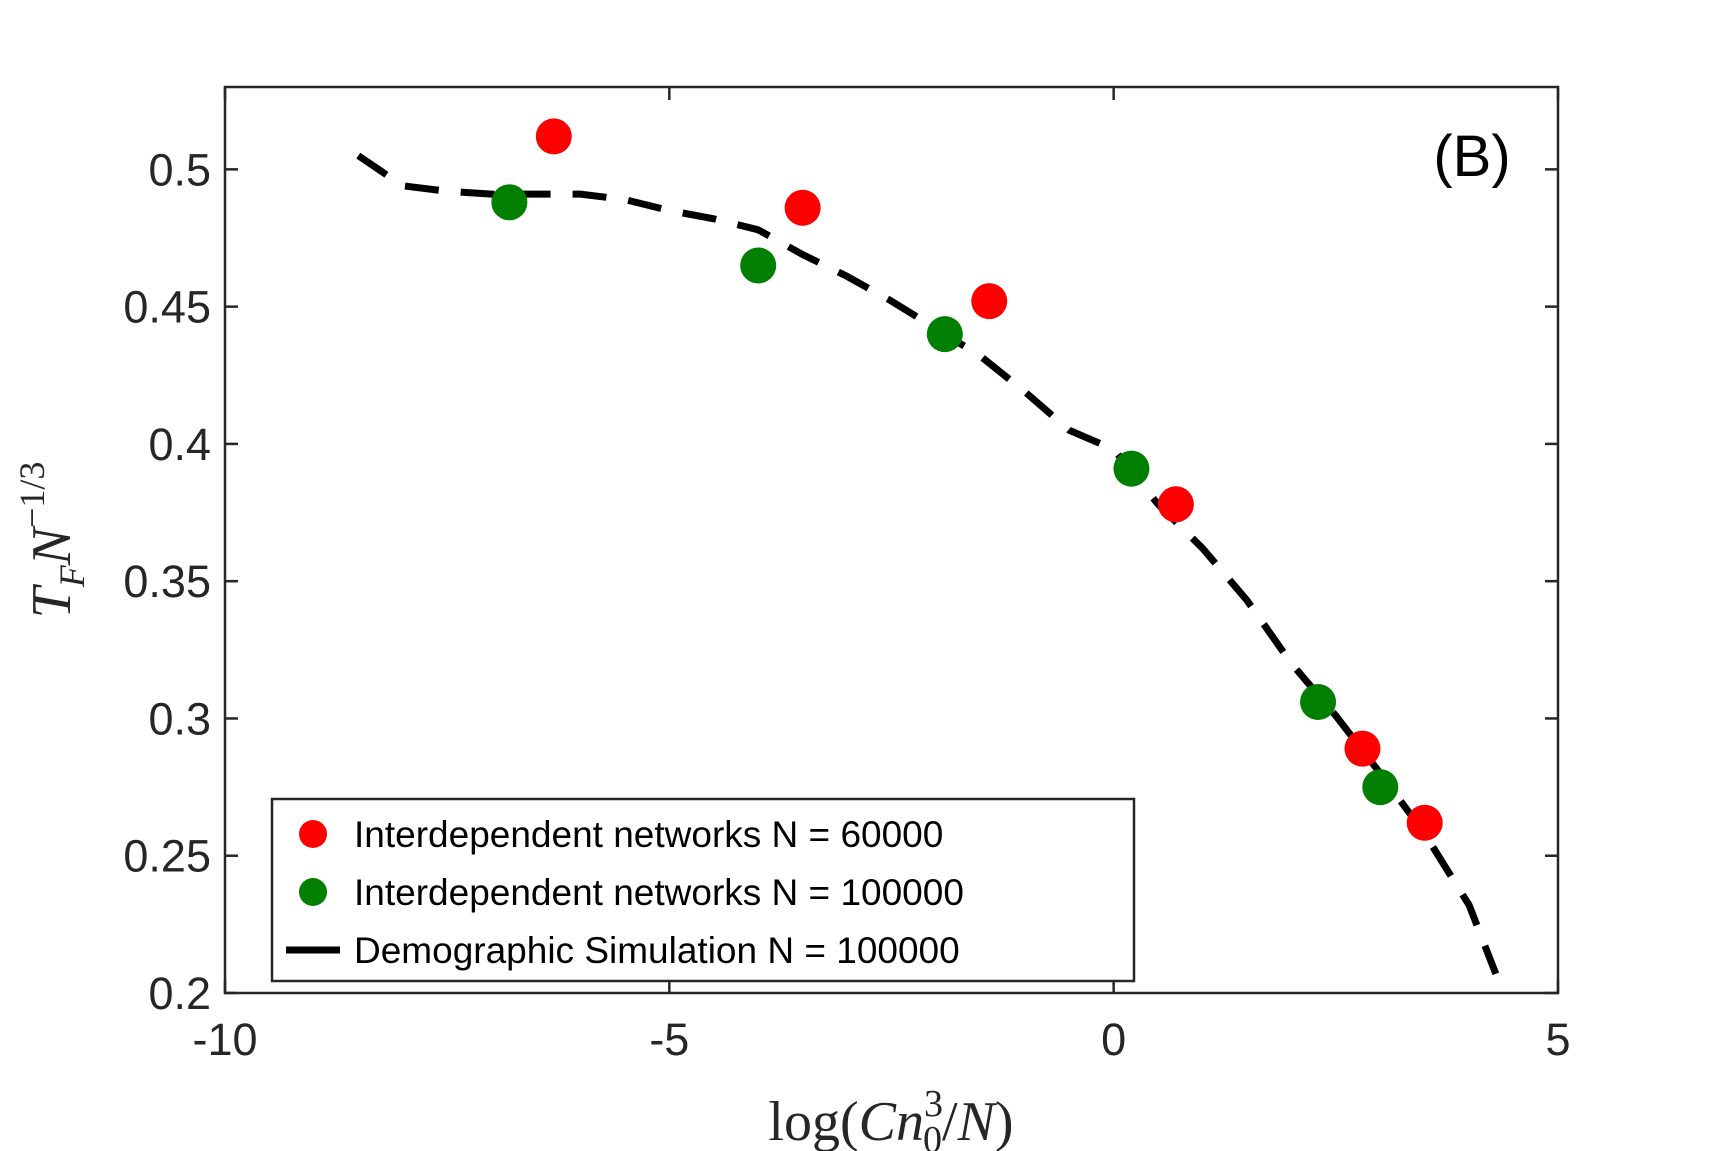 This screenshot has height=1151, width=1713. I want to click on x-axis-label: log(Cn3 0/N), so click(890, 1117).